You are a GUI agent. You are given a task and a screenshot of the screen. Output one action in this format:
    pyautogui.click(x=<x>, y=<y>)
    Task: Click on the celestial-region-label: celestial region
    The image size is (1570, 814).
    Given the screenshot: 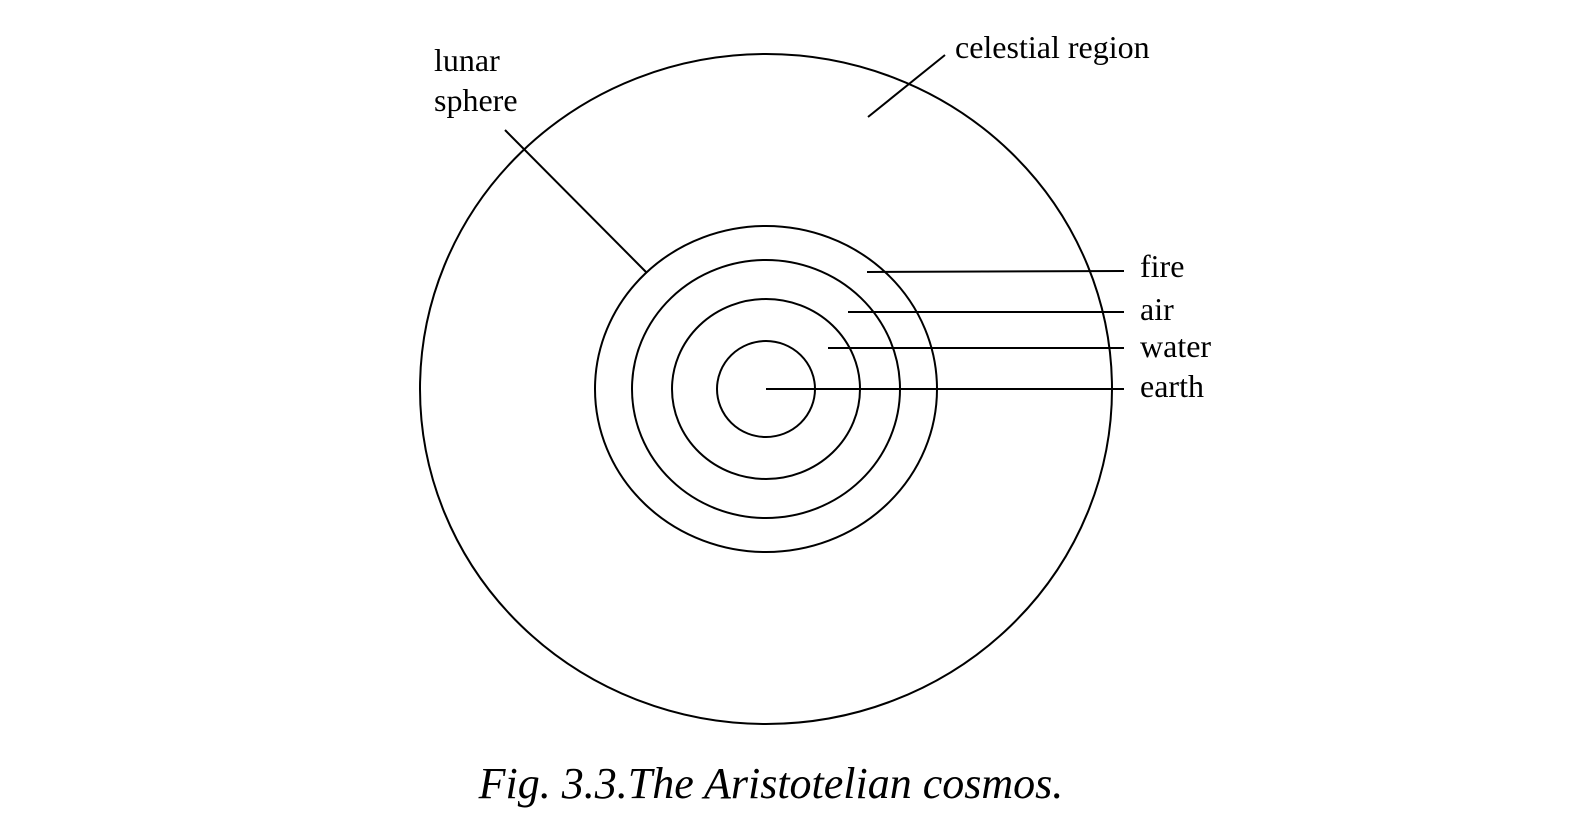 What is the action you would take?
    pyautogui.click(x=1052, y=47)
    